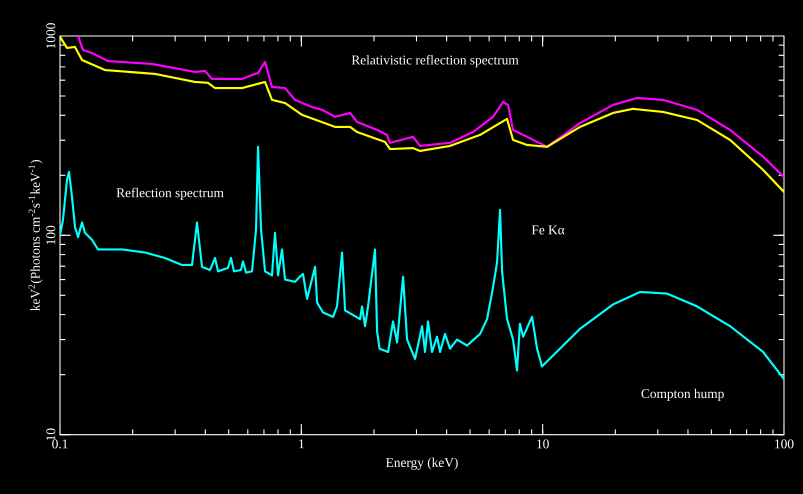 The width and height of the screenshot is (803, 494). What do you see at coordinates (51, 235) in the screenshot?
I see `y-tick-label: 100` at bounding box center [51, 235].